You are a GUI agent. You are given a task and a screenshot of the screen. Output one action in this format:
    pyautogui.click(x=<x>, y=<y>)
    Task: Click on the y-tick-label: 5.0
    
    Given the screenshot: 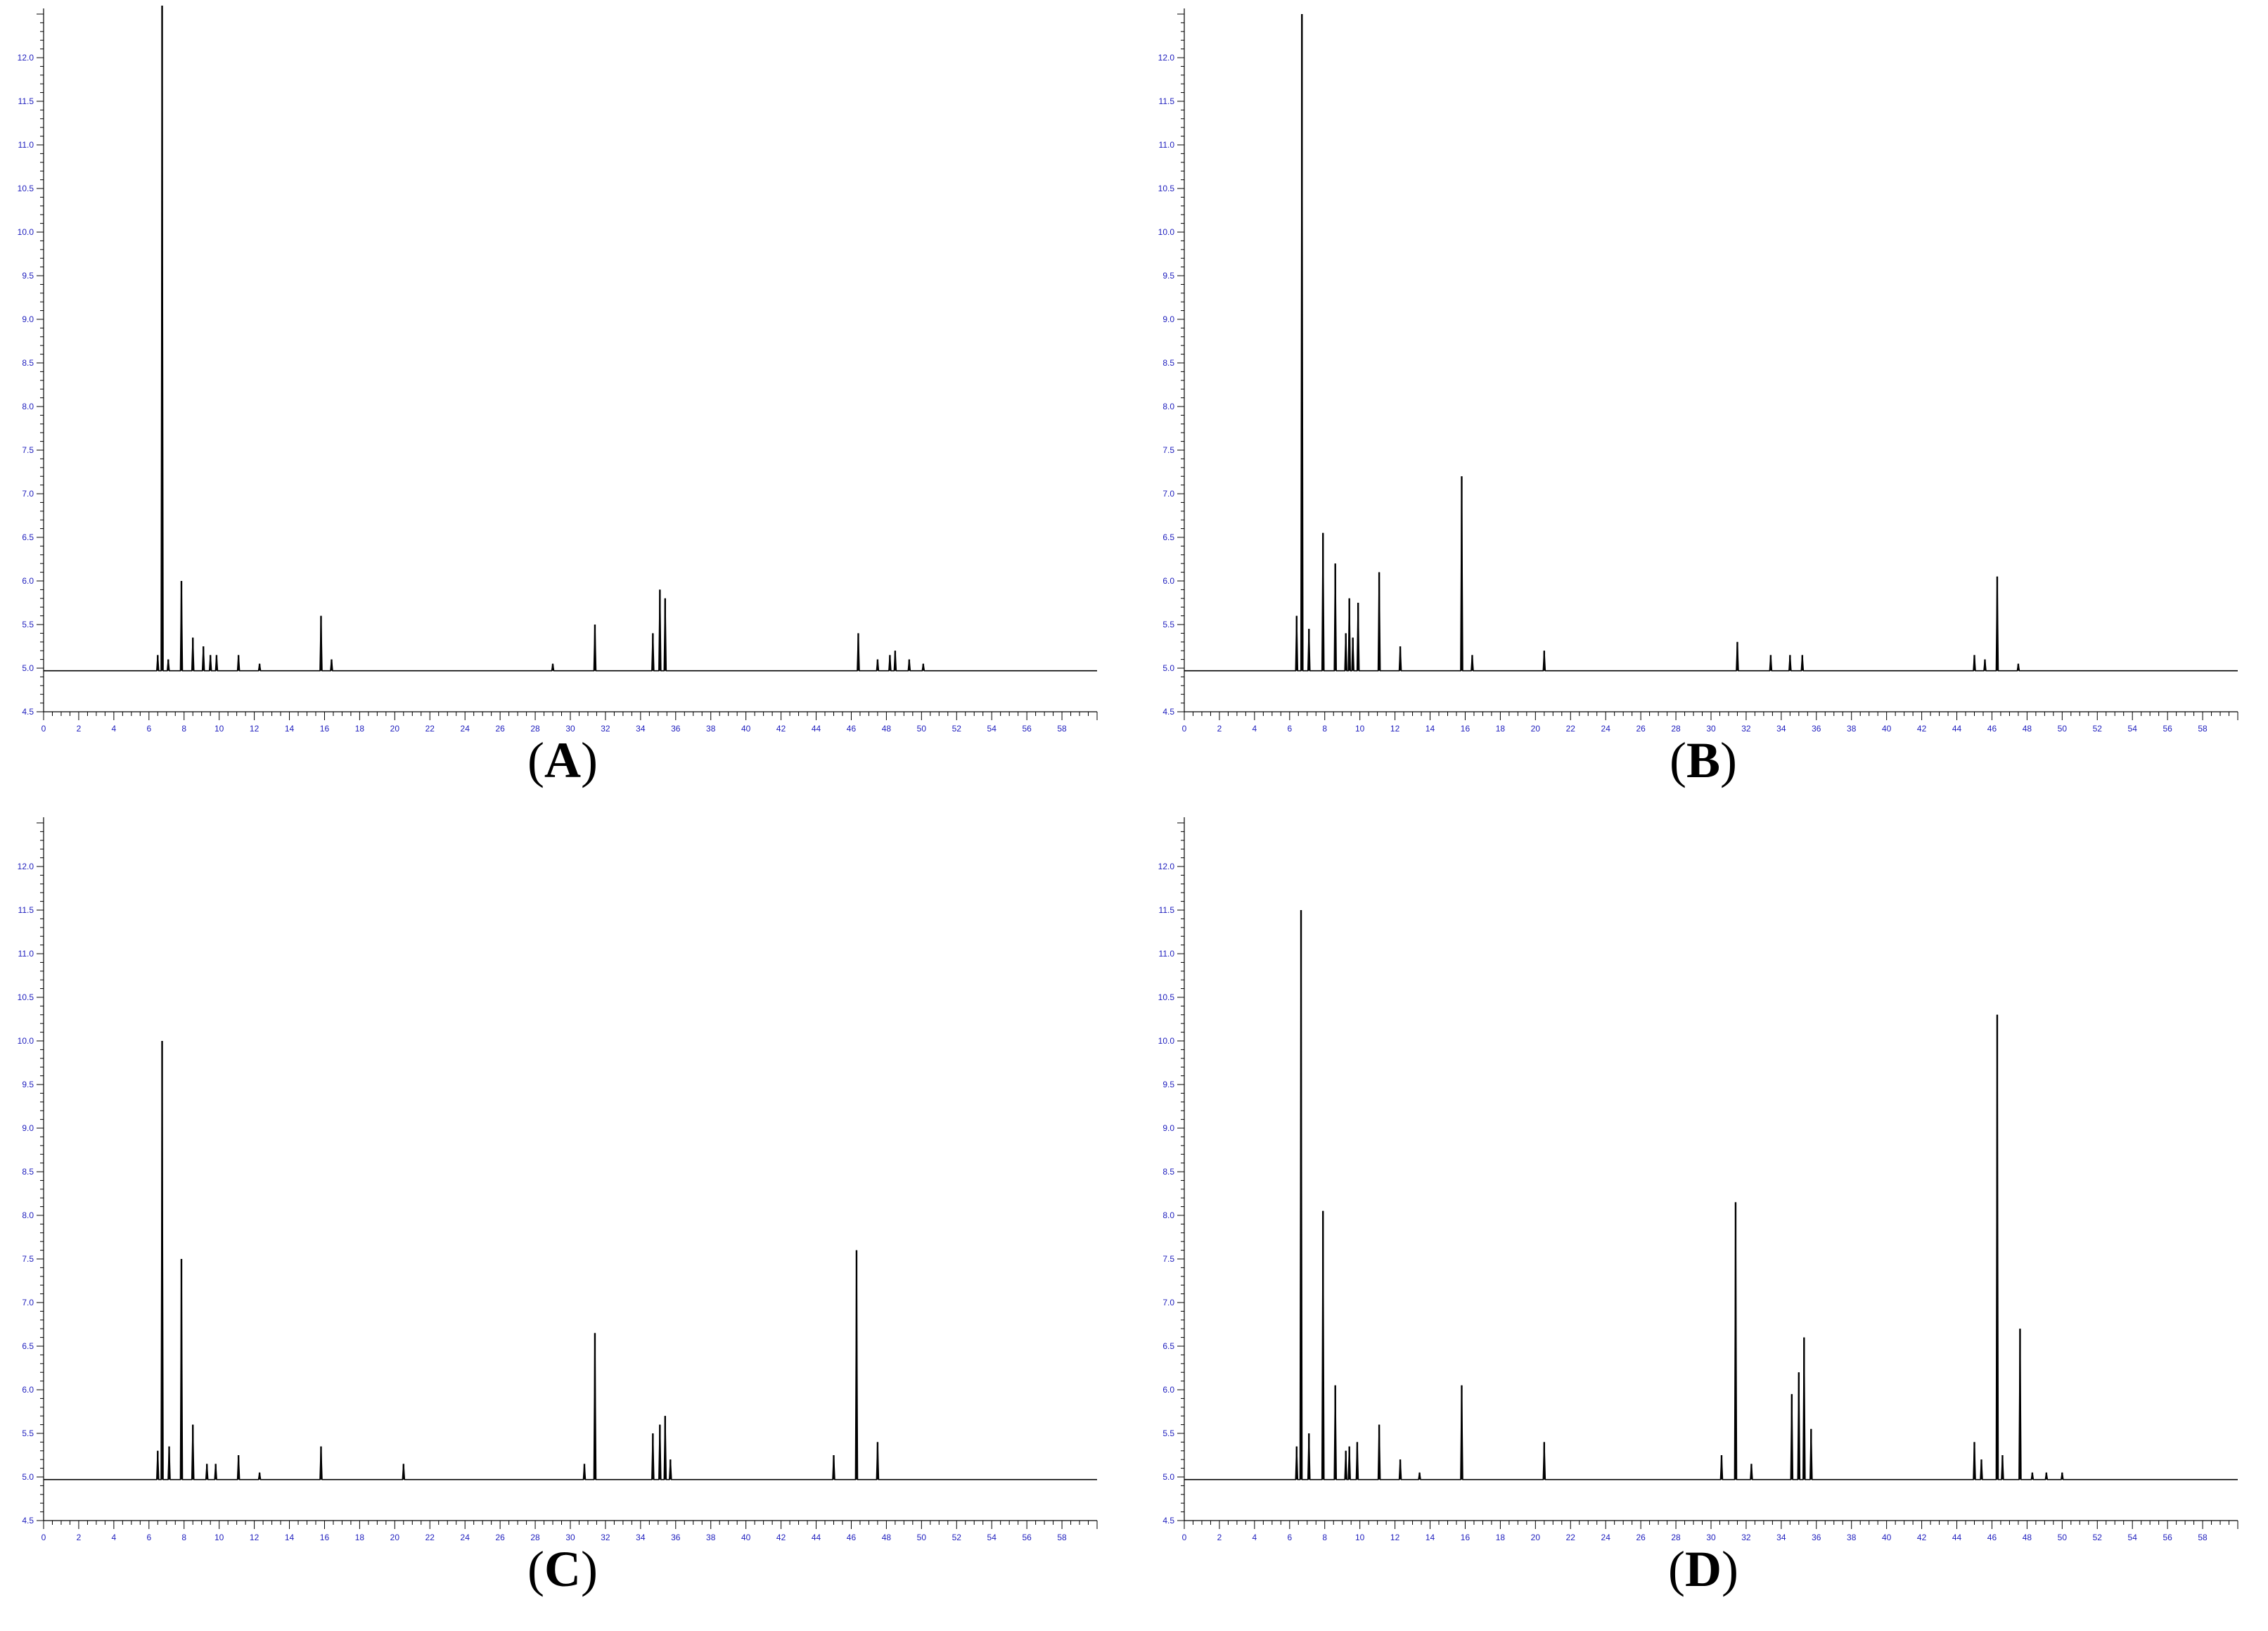 What is the action you would take?
    pyautogui.click(x=1168, y=1477)
    